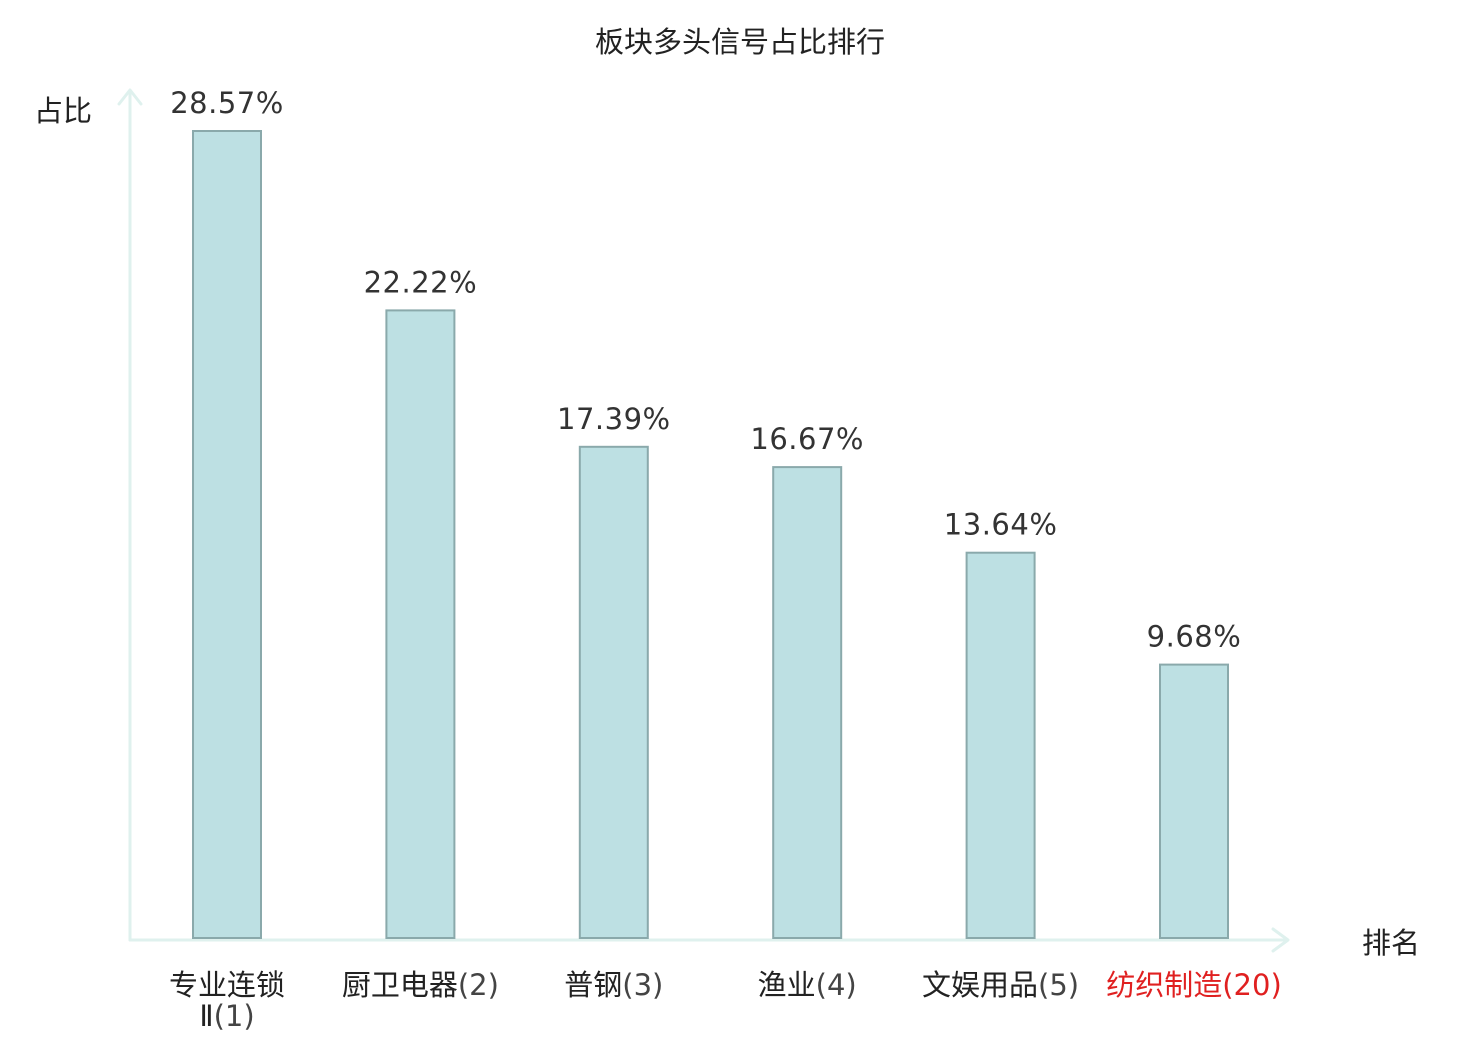 Image resolution: width=1480 pixels, height=1044 pixels. Describe the element at coordinates (807, 985) in the screenshot. I see `category-label-4: 渔业(4)` at that location.